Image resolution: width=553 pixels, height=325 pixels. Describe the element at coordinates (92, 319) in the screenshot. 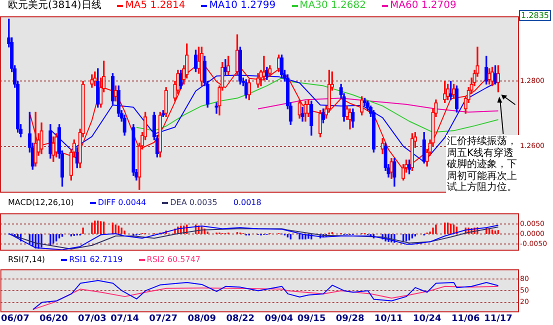

I see `x-tick-label: 07/03` at that location.